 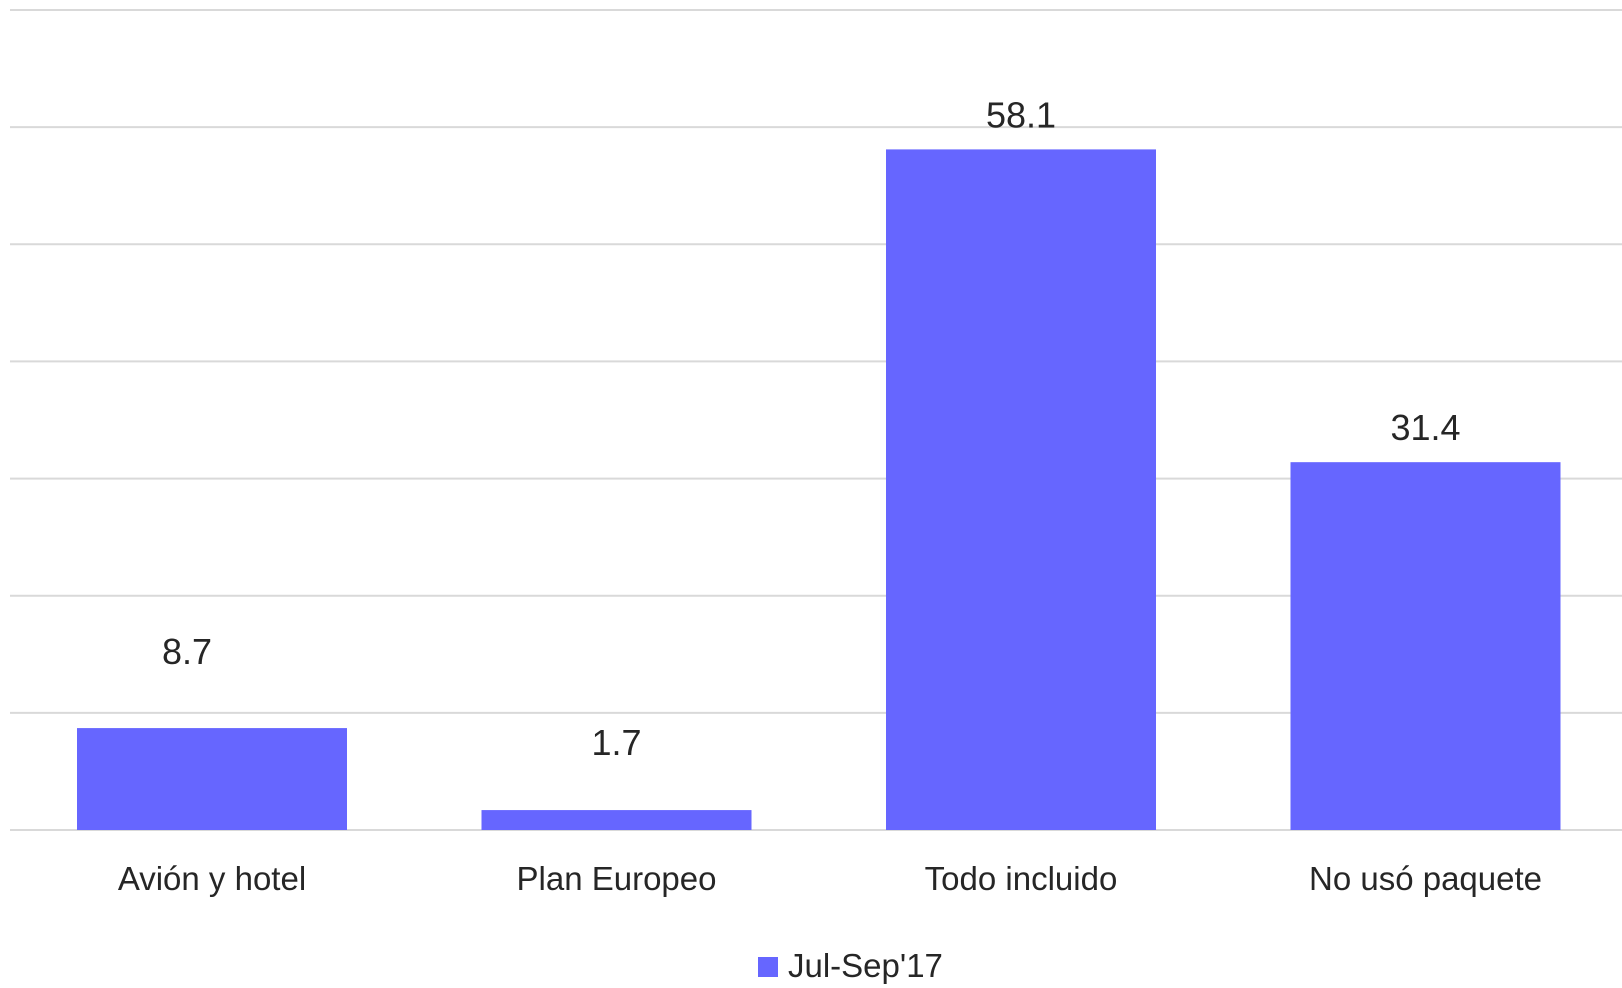 What do you see at coordinates (212, 878) in the screenshot?
I see `category-label: Avión y hotel` at bounding box center [212, 878].